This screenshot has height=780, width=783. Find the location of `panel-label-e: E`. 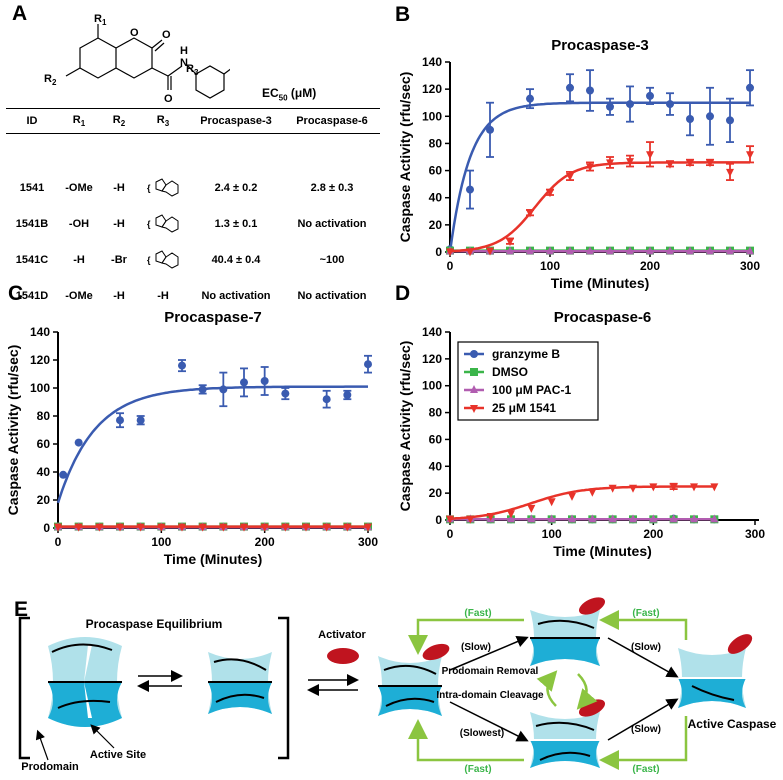

panel-label-e: E is located at coordinates (21, 609).